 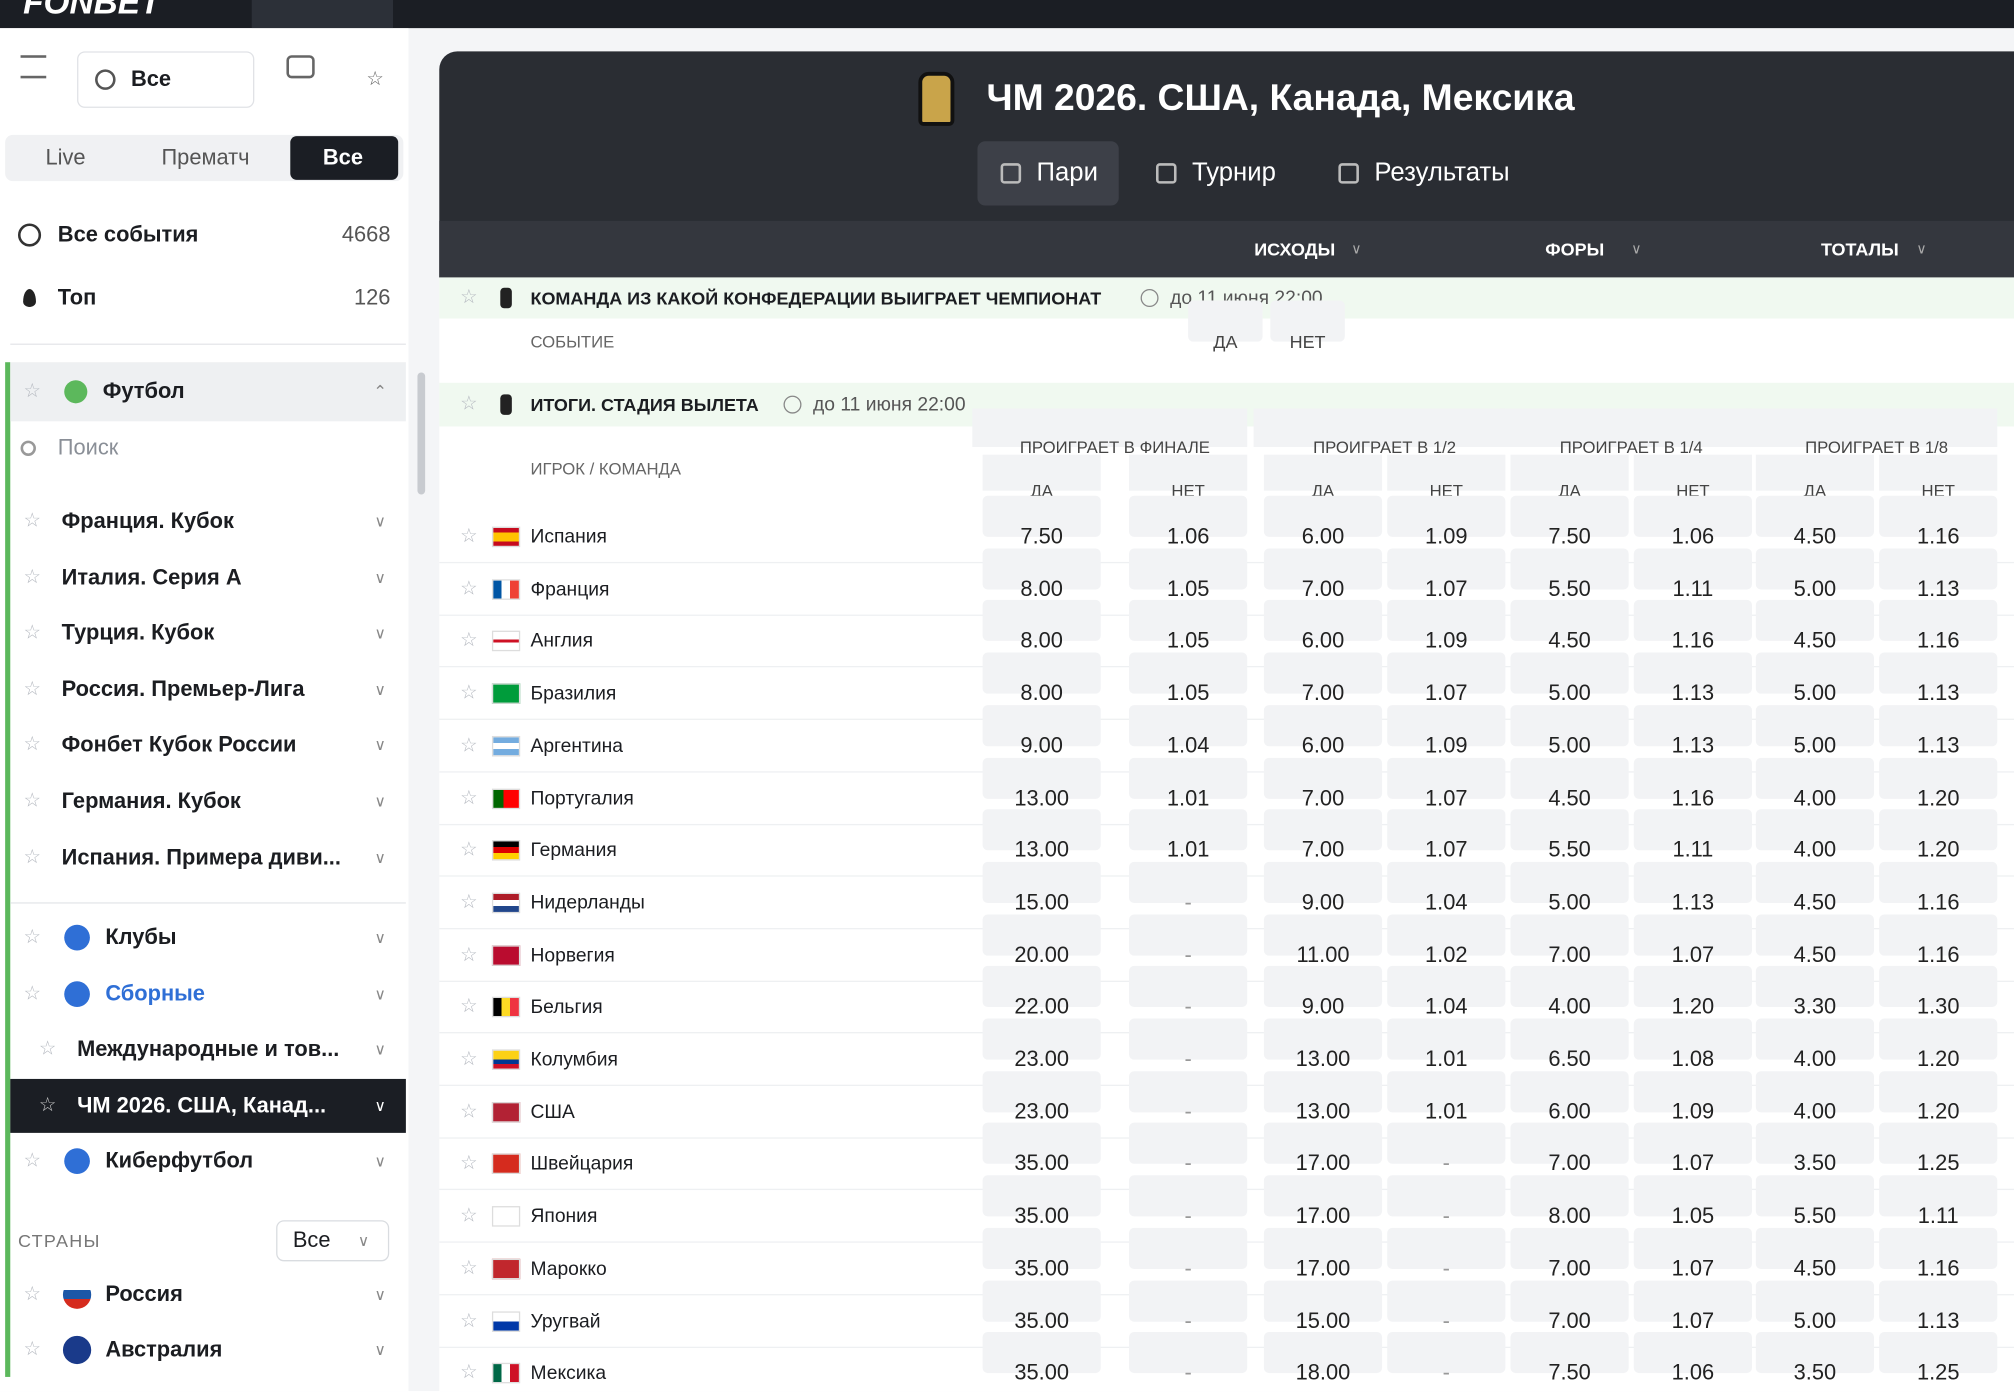 What do you see at coordinates (179, 1160) in the screenshot?
I see `esport: Киберфутбол` at bounding box center [179, 1160].